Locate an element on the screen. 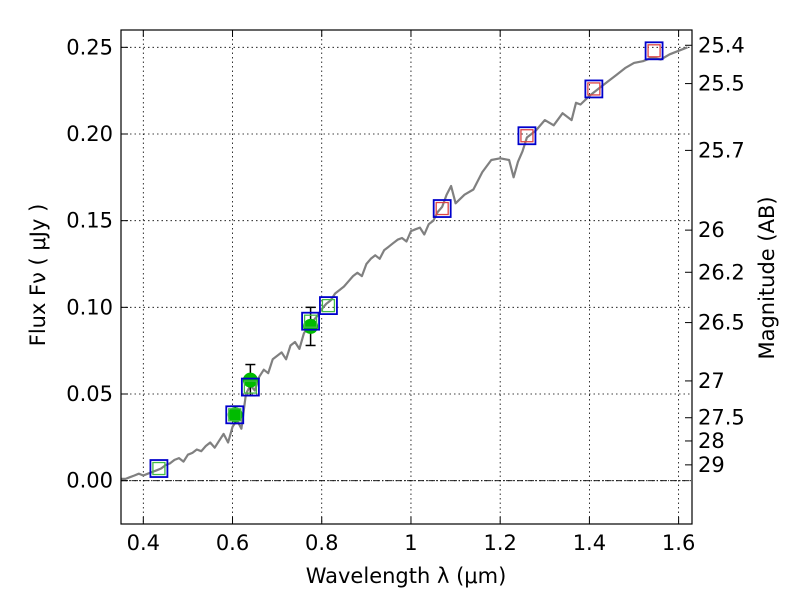  magnitude-tick-label: 27 is located at coordinates (711, 381).